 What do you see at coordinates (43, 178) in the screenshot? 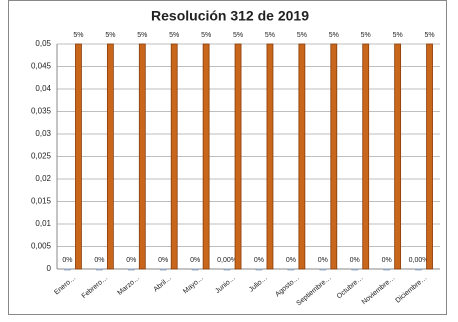
I see `y-tick-label: 0,02` at bounding box center [43, 178].